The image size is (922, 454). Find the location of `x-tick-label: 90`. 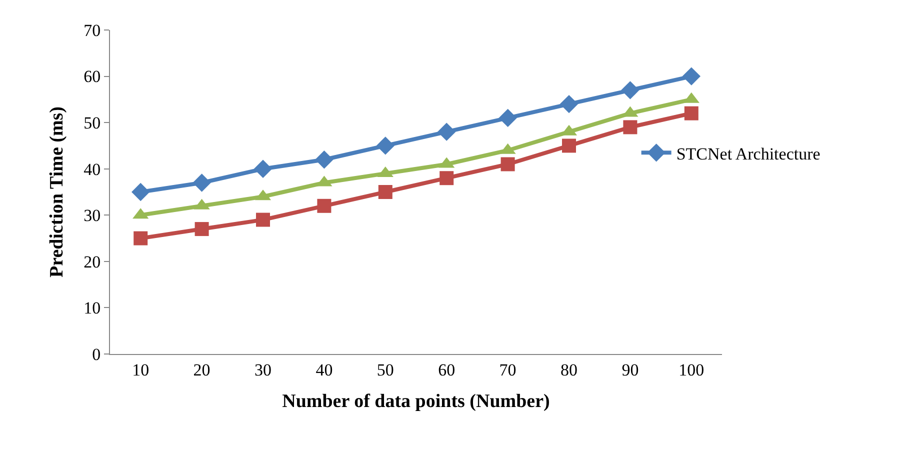

x-tick-label: 90 is located at coordinates (630, 370).